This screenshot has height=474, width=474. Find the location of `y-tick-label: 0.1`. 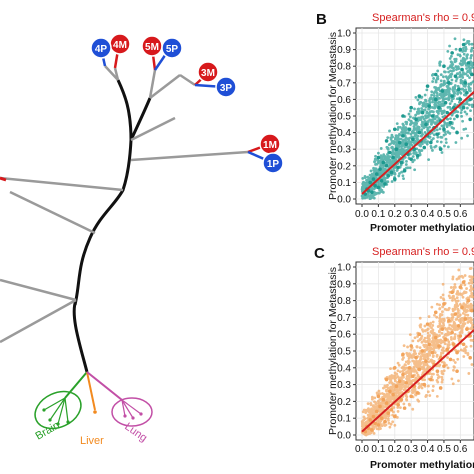

y-tick-label: 0.1 is located at coordinates (344, 183).